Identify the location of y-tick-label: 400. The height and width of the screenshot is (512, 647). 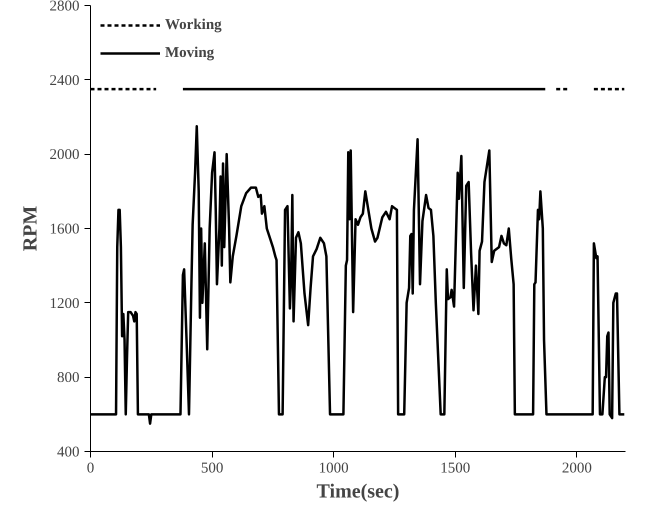
(68, 452).